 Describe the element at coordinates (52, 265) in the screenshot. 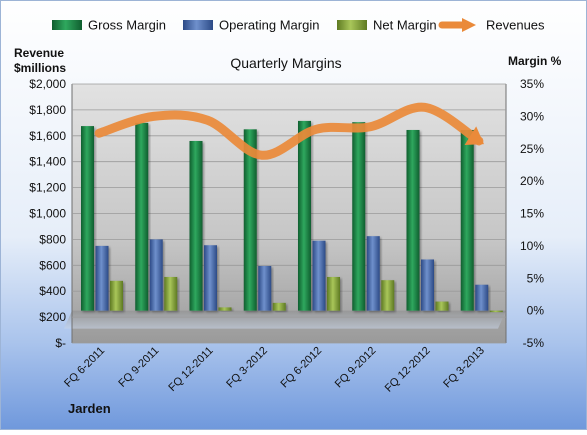

I see `left-axis-tick-label: $600` at that location.